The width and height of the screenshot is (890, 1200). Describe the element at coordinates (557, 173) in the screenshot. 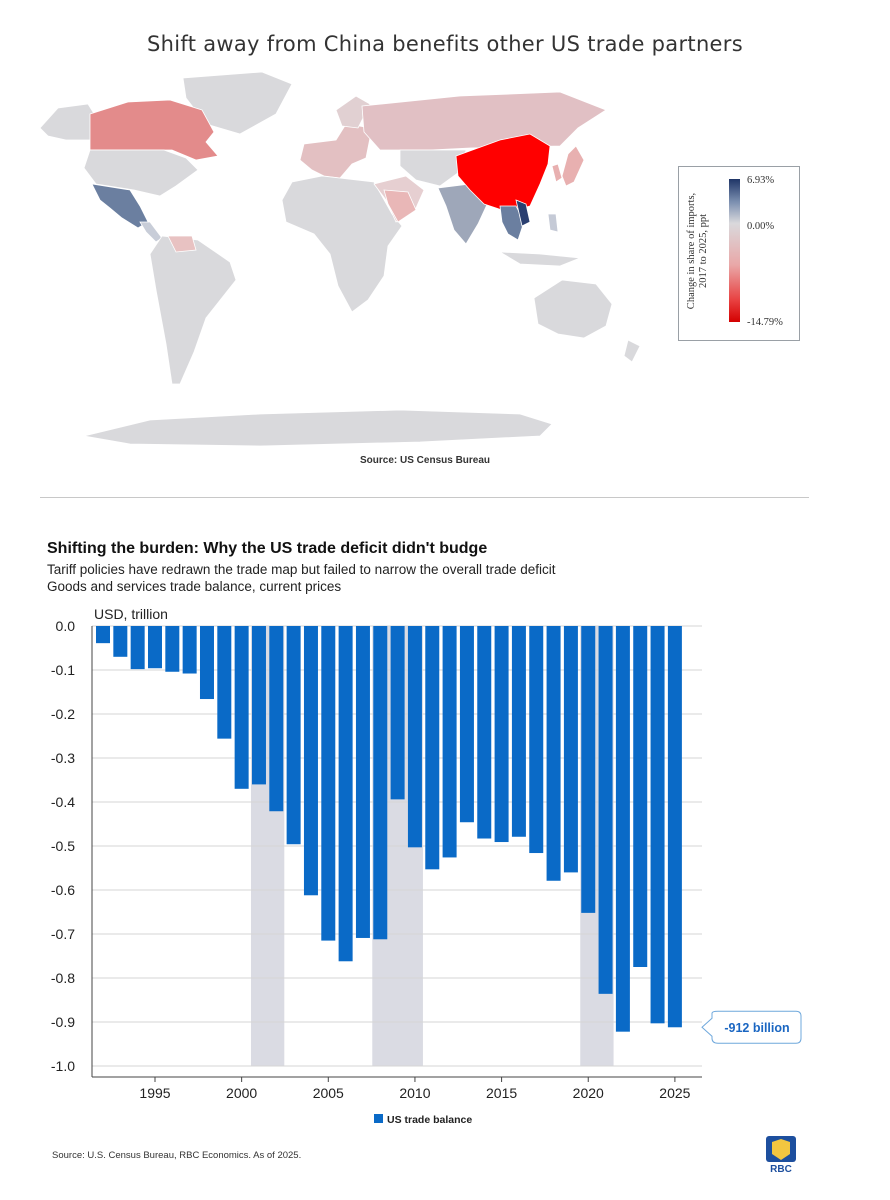

I see `map-korea` at that location.